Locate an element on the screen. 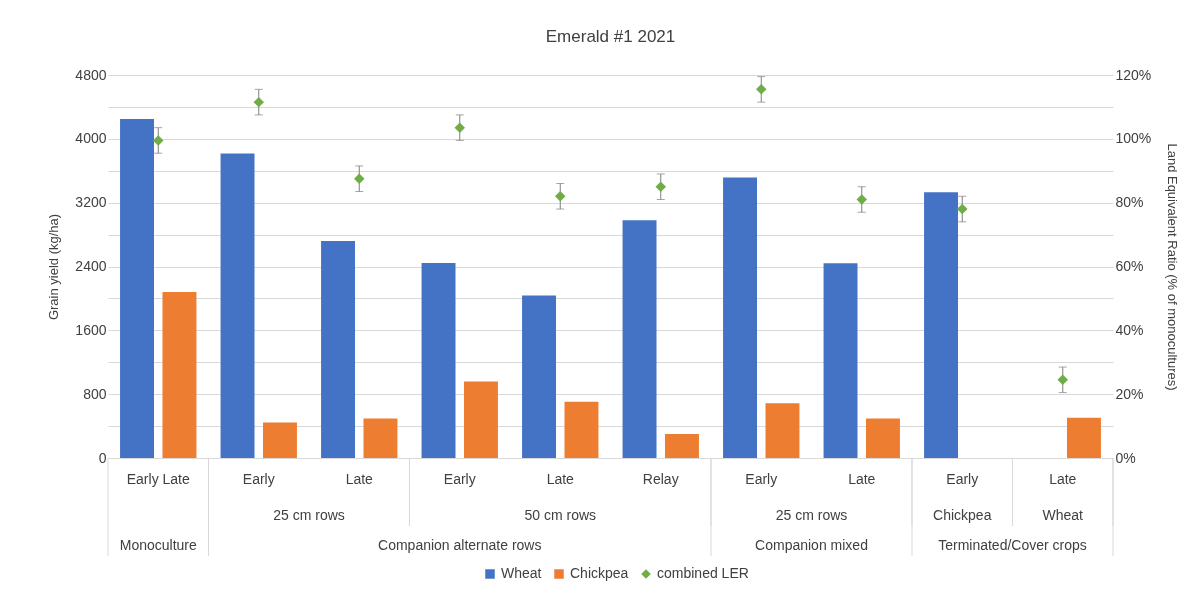 The width and height of the screenshot is (1203, 595). legend-label: Wheat is located at coordinates (521, 573).